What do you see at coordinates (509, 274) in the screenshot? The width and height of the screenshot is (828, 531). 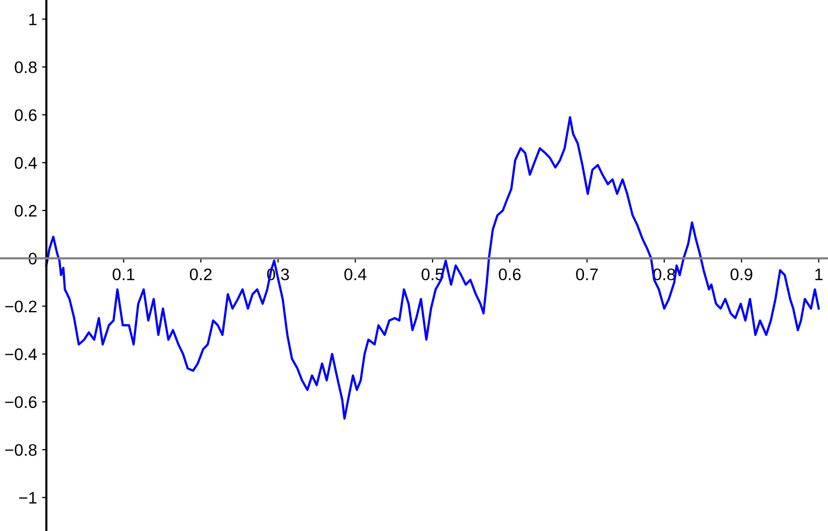 I see `x-tick-label: 0.6` at bounding box center [509, 274].